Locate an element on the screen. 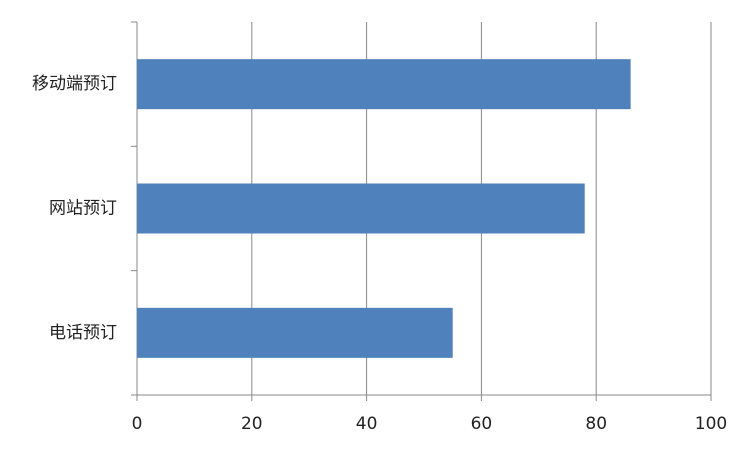 This screenshot has width=750, height=450. x-tick-label: 40 is located at coordinates (367, 424).